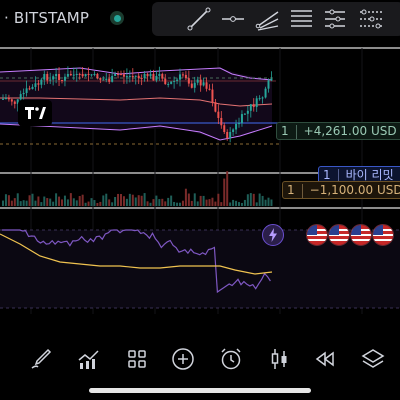 This screenshot has width=400, height=400. I want to click on position-qty: 1, so click(285, 131).